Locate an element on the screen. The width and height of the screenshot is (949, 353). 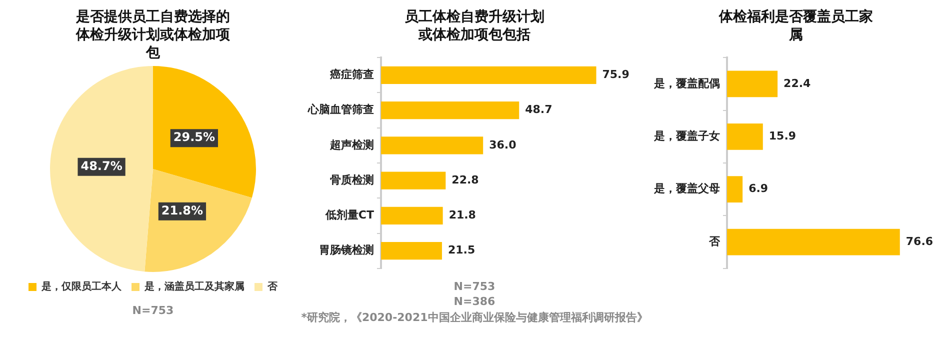
legend-label: 否 is located at coordinates (272, 287).